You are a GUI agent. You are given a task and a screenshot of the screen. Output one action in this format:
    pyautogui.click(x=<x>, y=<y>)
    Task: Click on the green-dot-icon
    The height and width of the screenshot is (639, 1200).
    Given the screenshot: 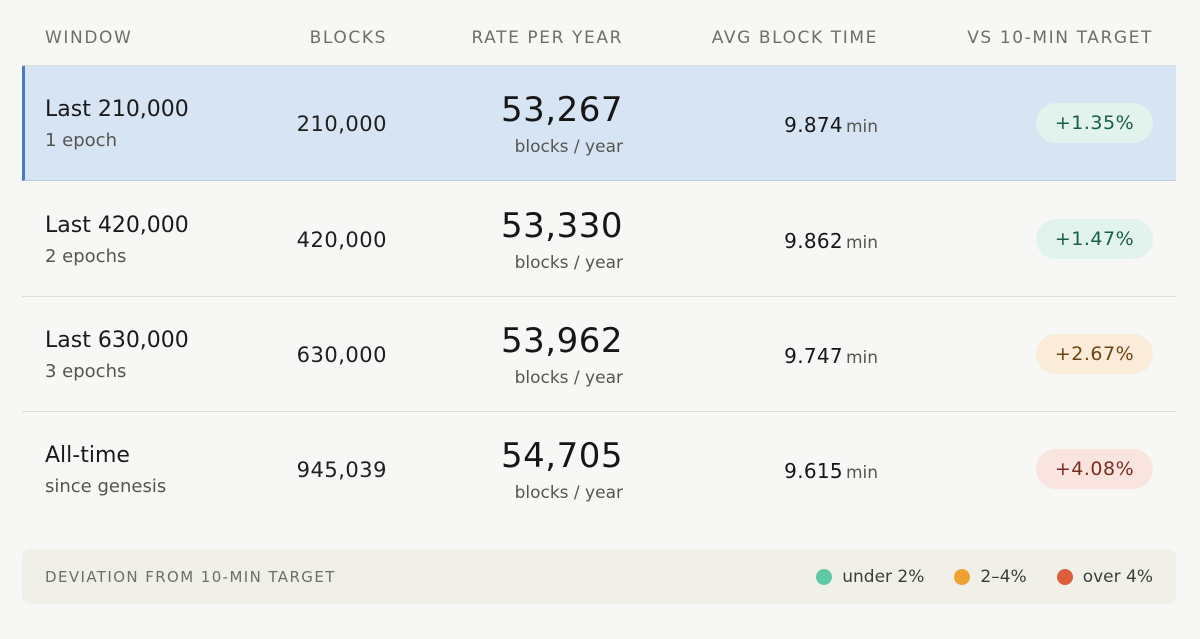 What is the action you would take?
    pyautogui.click(x=824, y=576)
    